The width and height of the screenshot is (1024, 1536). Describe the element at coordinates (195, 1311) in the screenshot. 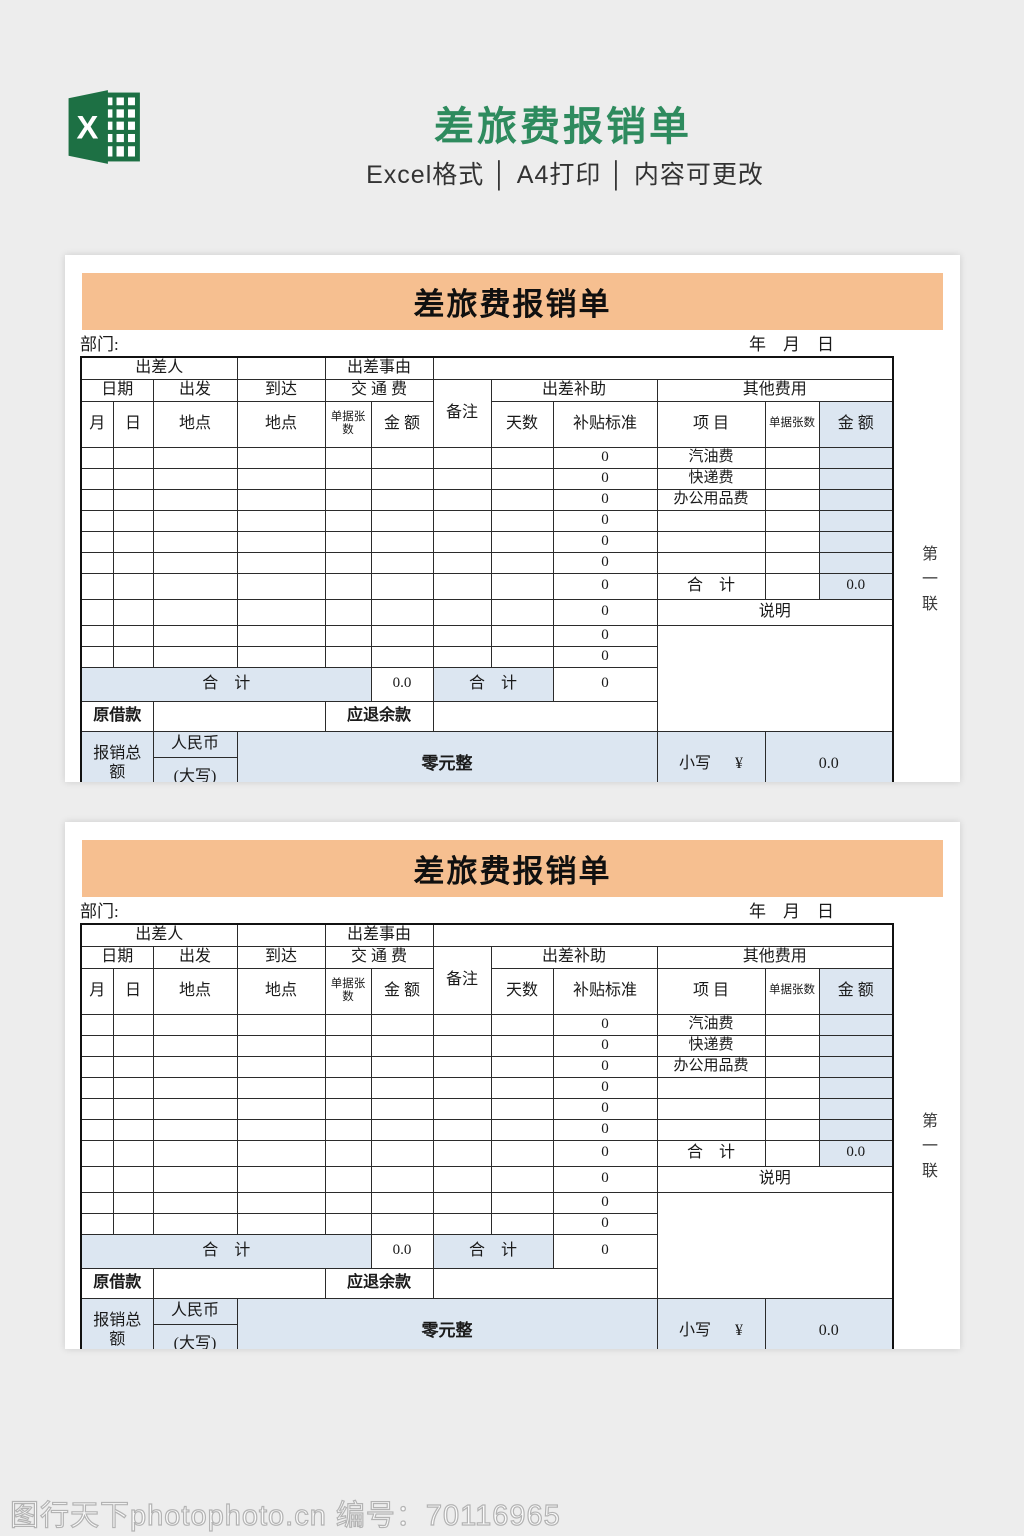

I see `currency-label-cell: 人民币` at that location.